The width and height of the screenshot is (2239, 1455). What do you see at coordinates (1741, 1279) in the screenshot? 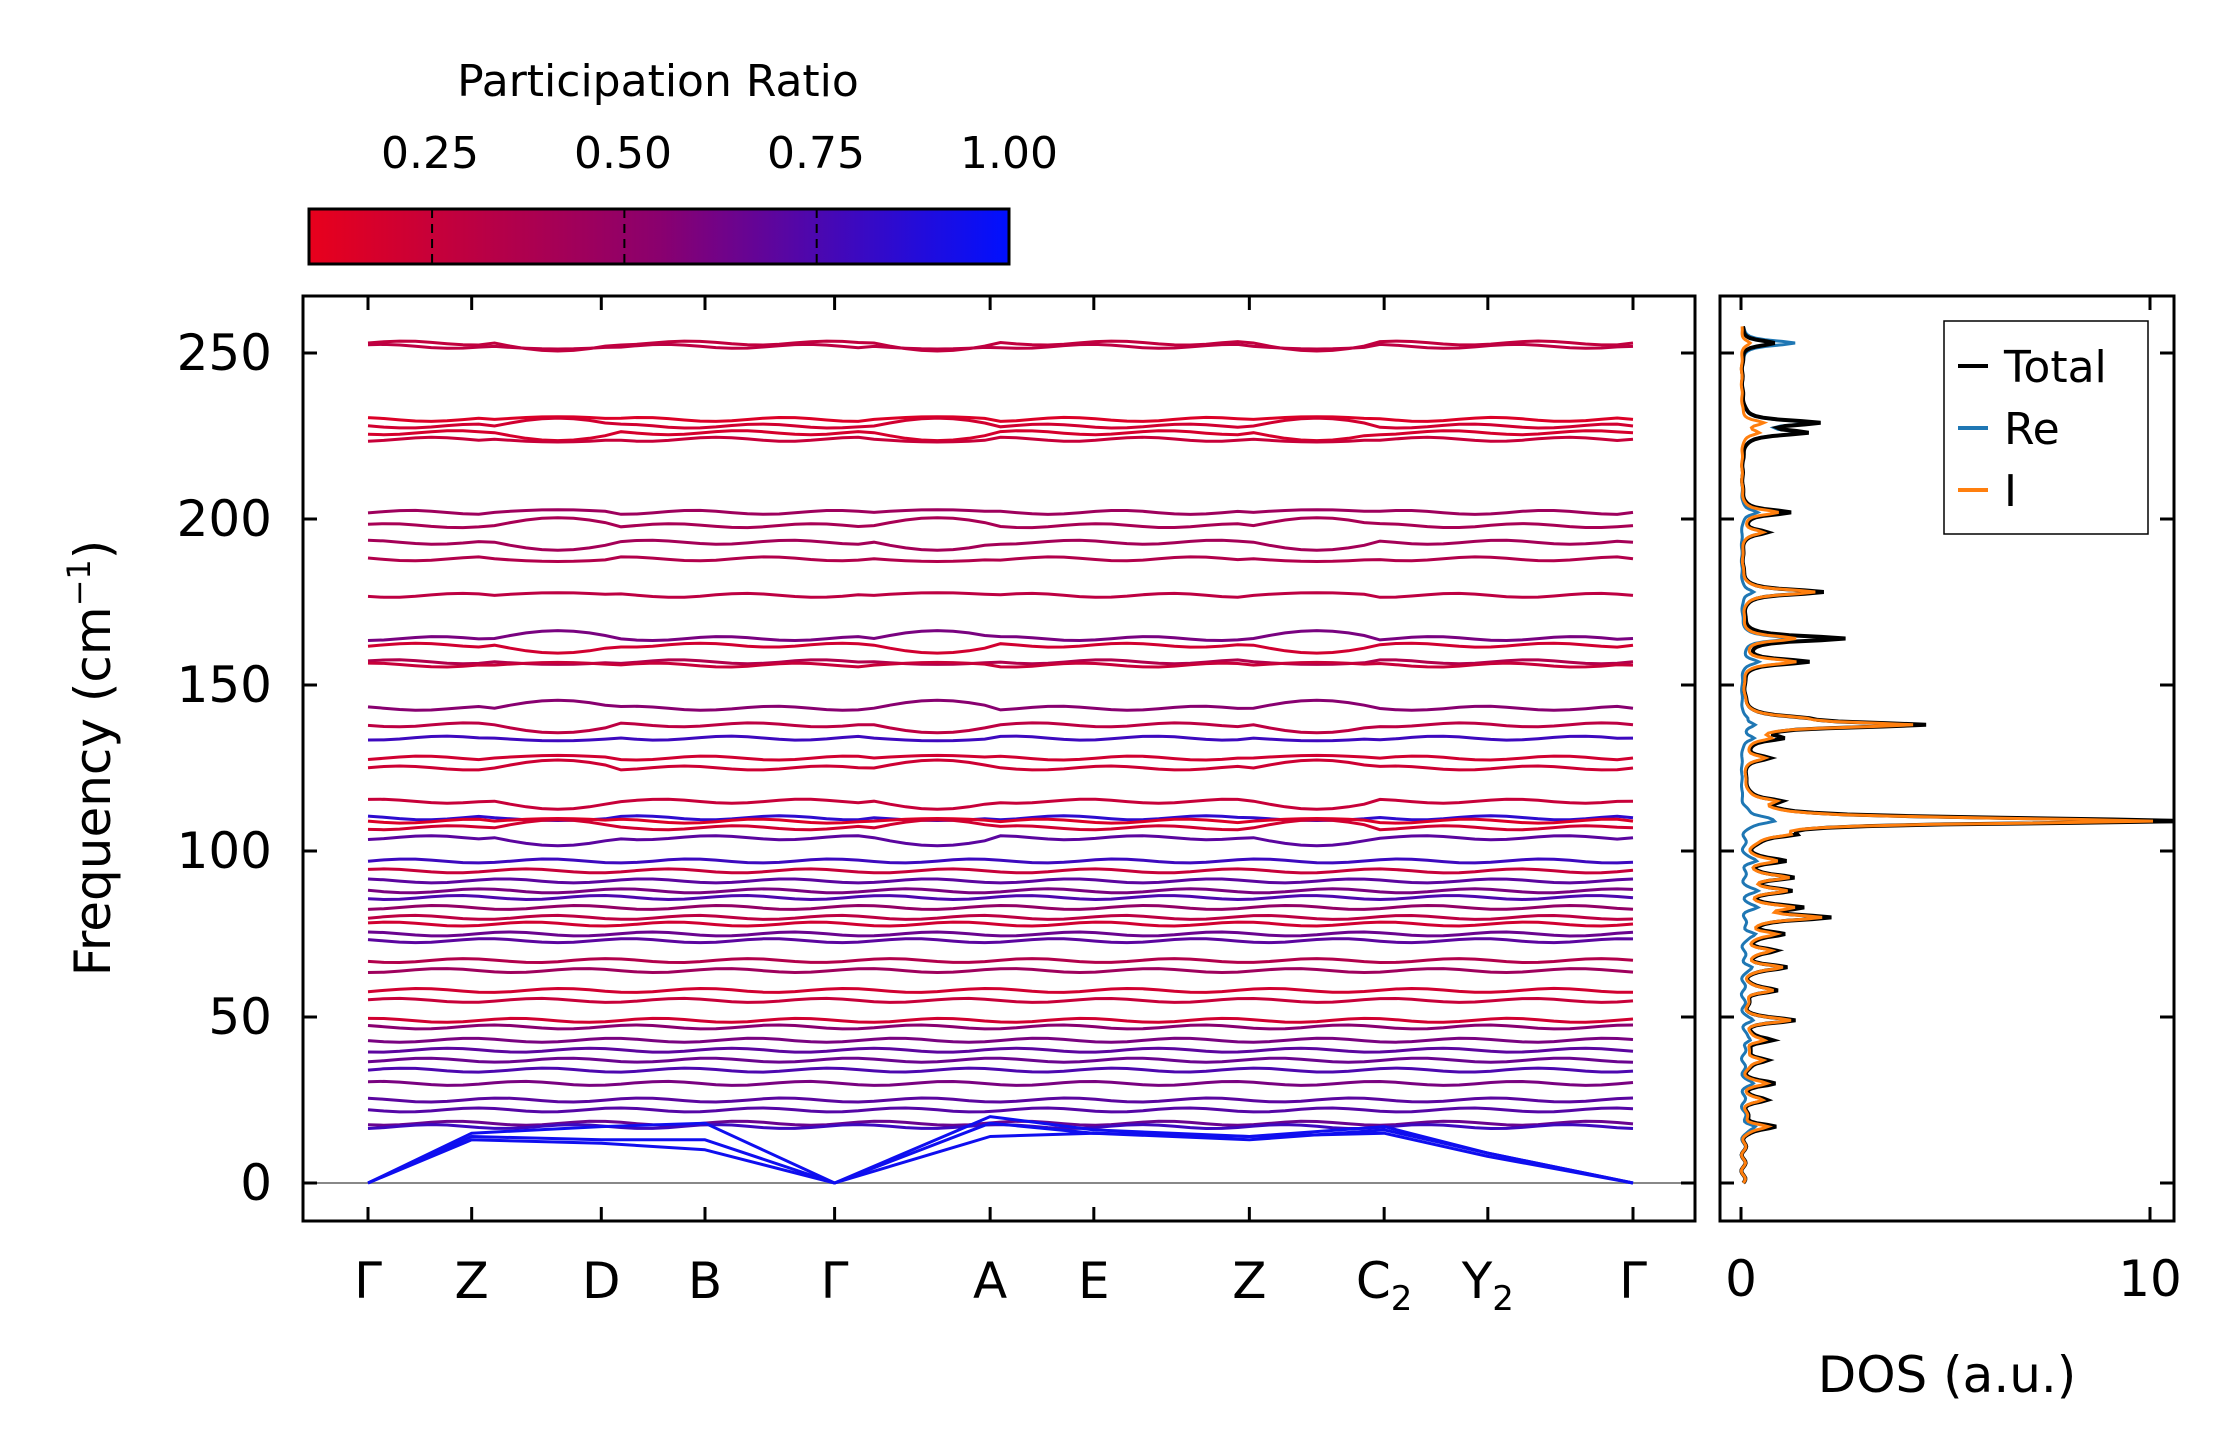
I see `dos-x-tick-label: 0` at bounding box center [1741, 1279].